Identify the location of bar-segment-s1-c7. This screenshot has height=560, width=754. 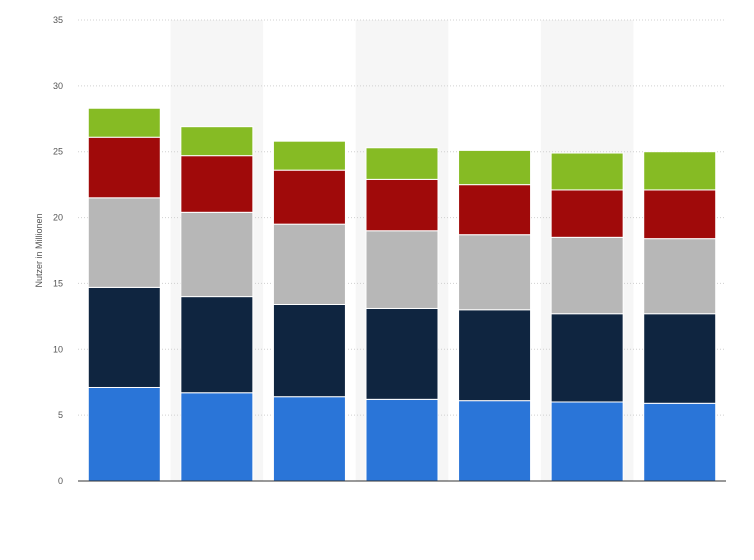
(680, 442).